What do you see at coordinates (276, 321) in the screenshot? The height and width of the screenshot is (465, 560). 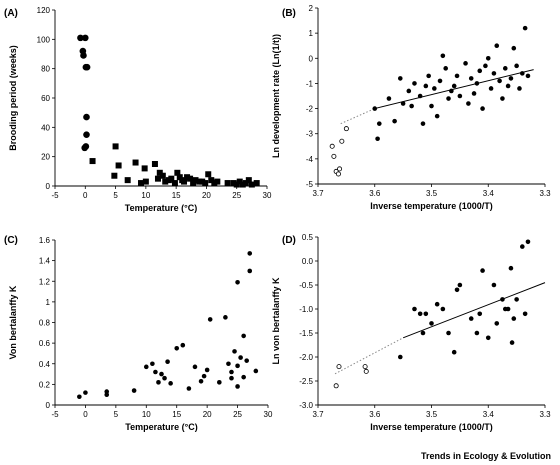 I see `y-axis-label: Ln von bertalanffy K` at bounding box center [276, 321].